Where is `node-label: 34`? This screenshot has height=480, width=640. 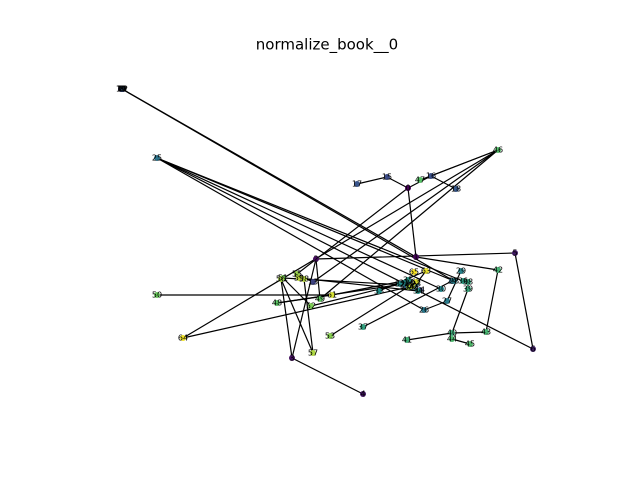 node-label: 34 is located at coordinates (418, 291).